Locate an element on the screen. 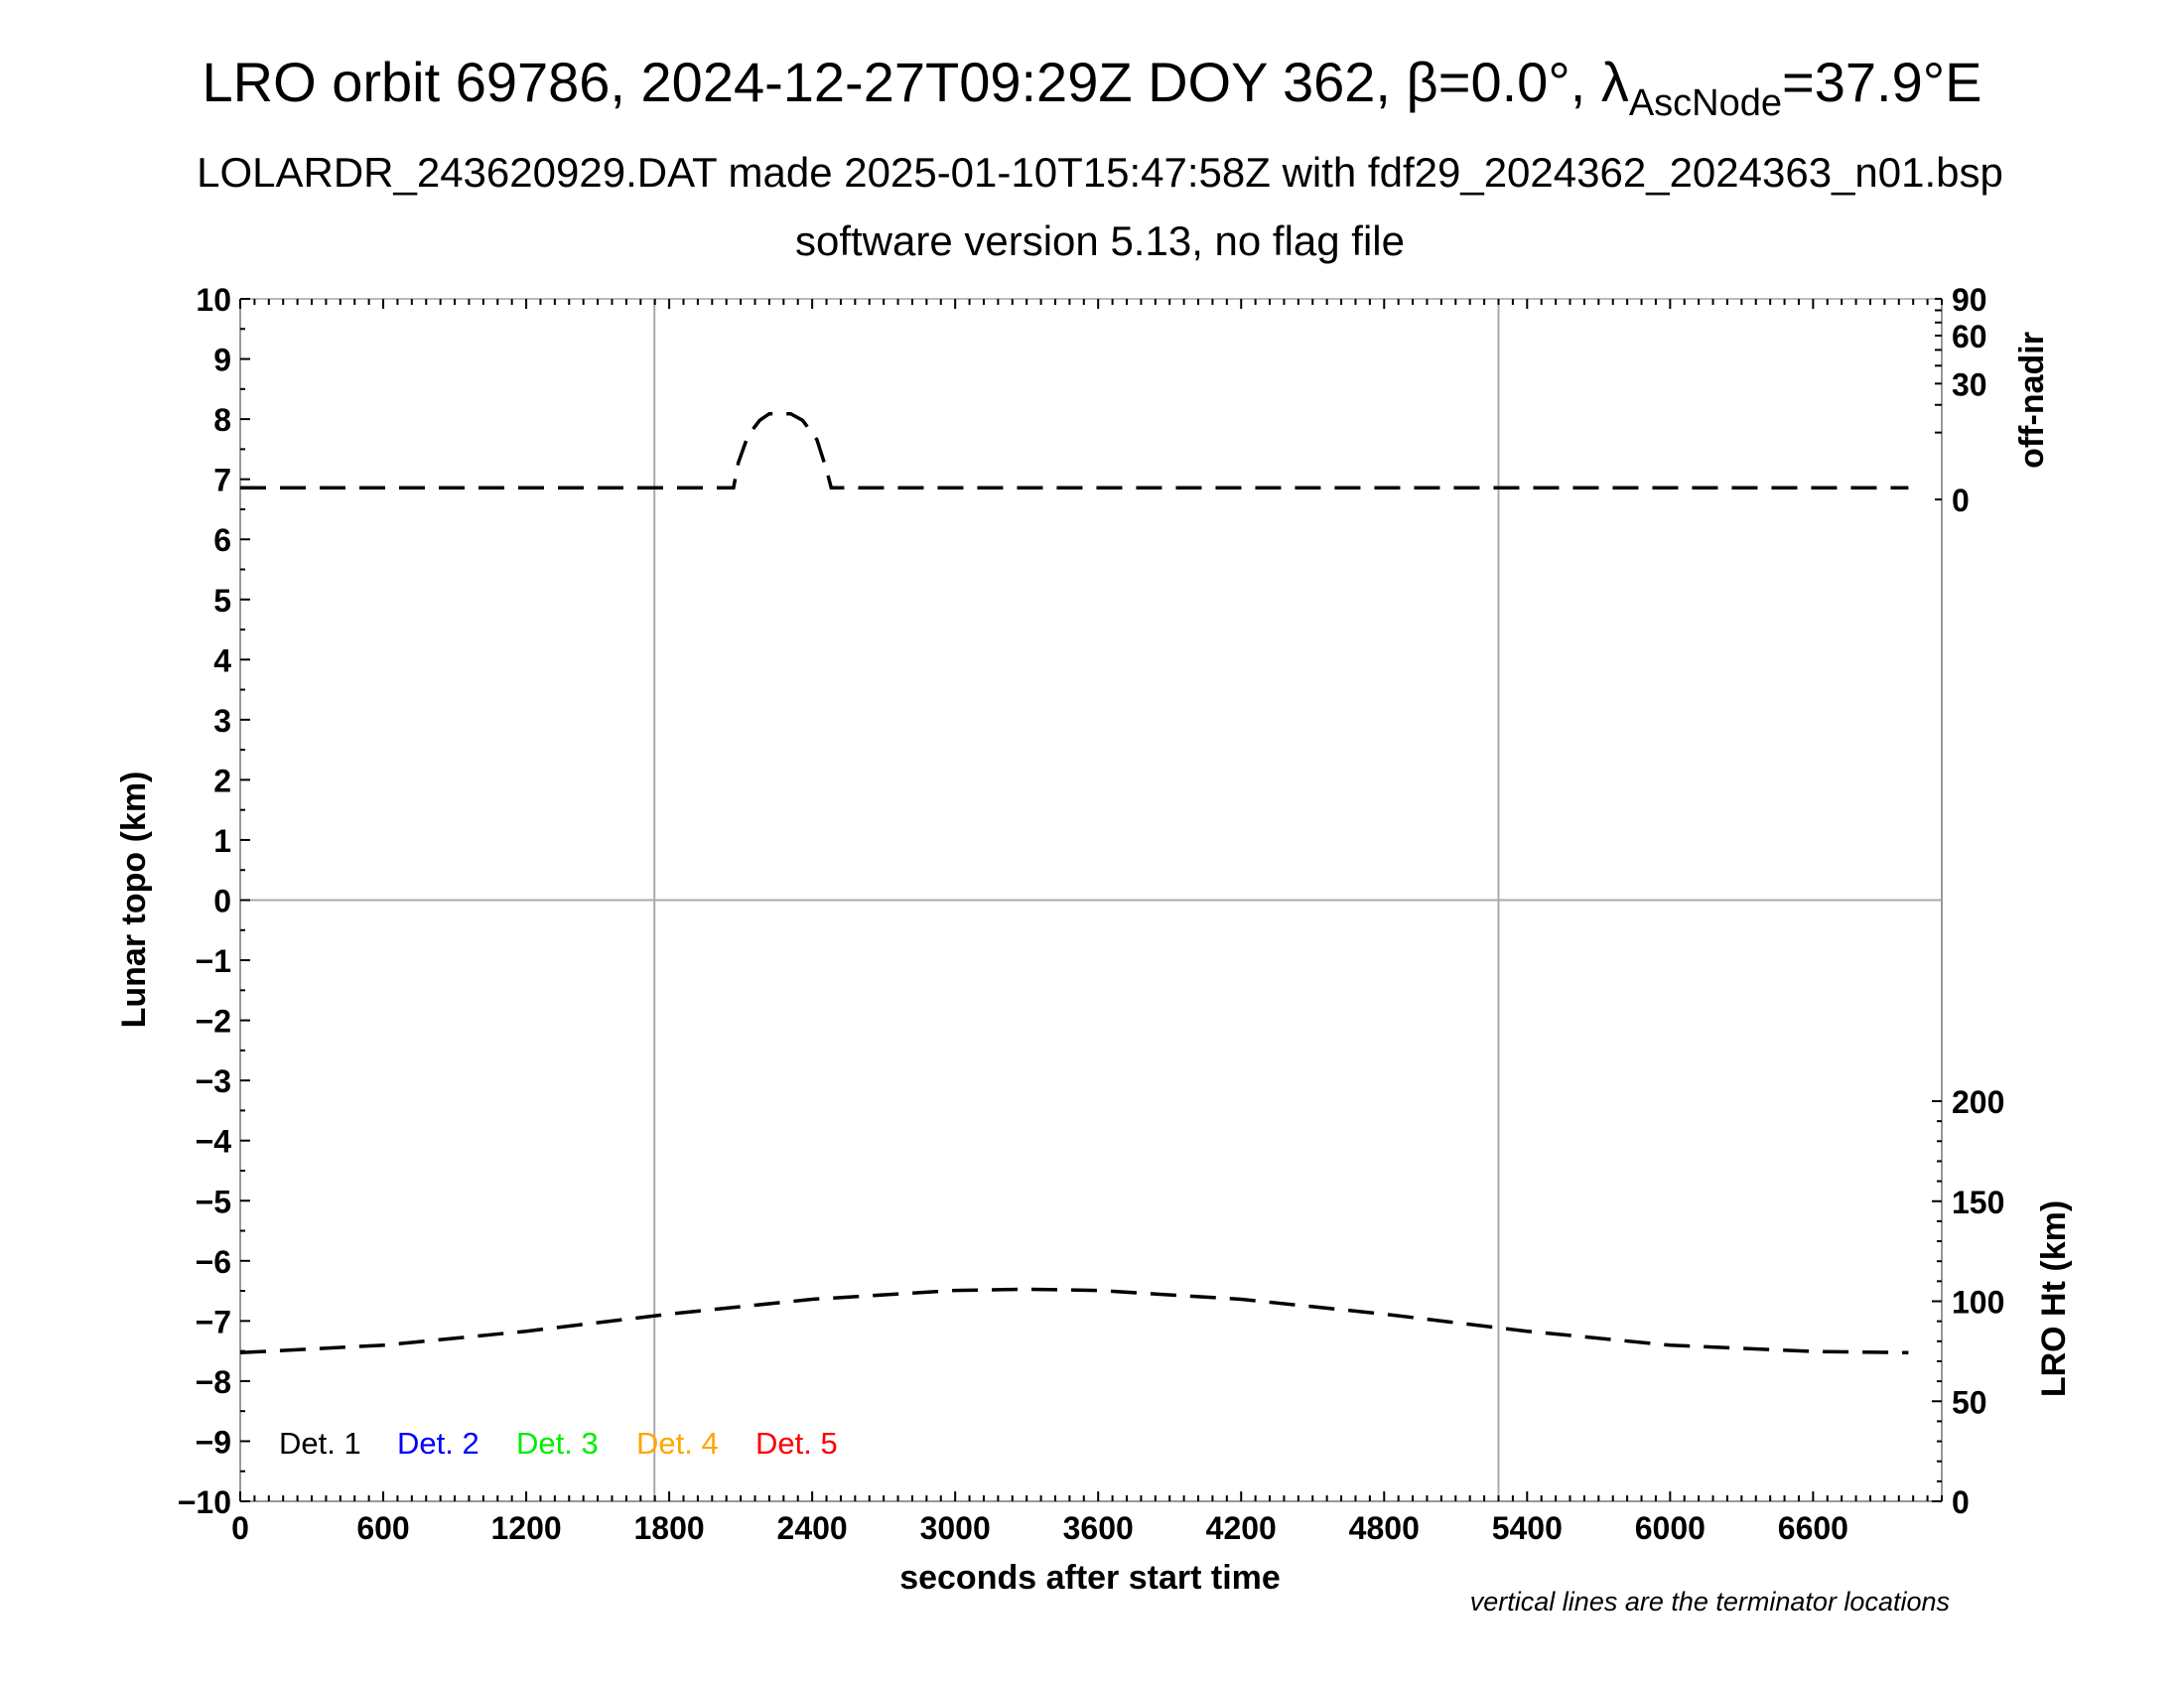 The image size is (2184, 1688). x-tick-label: 4800 is located at coordinates (1384, 1528).